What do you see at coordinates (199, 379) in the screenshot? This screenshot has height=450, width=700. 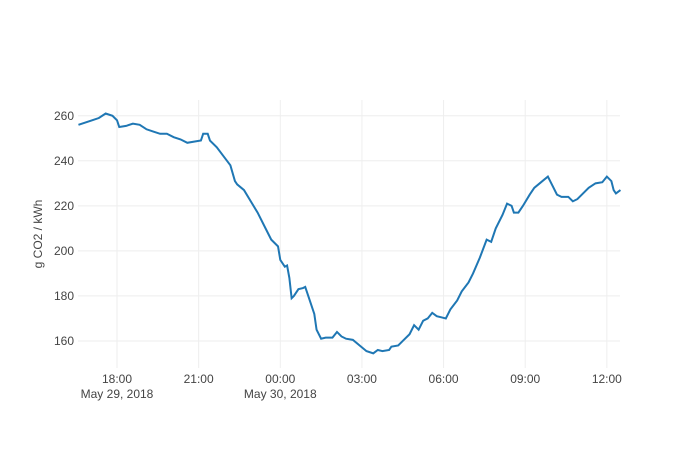 I see `x-tick-label: 21:00` at bounding box center [199, 379].